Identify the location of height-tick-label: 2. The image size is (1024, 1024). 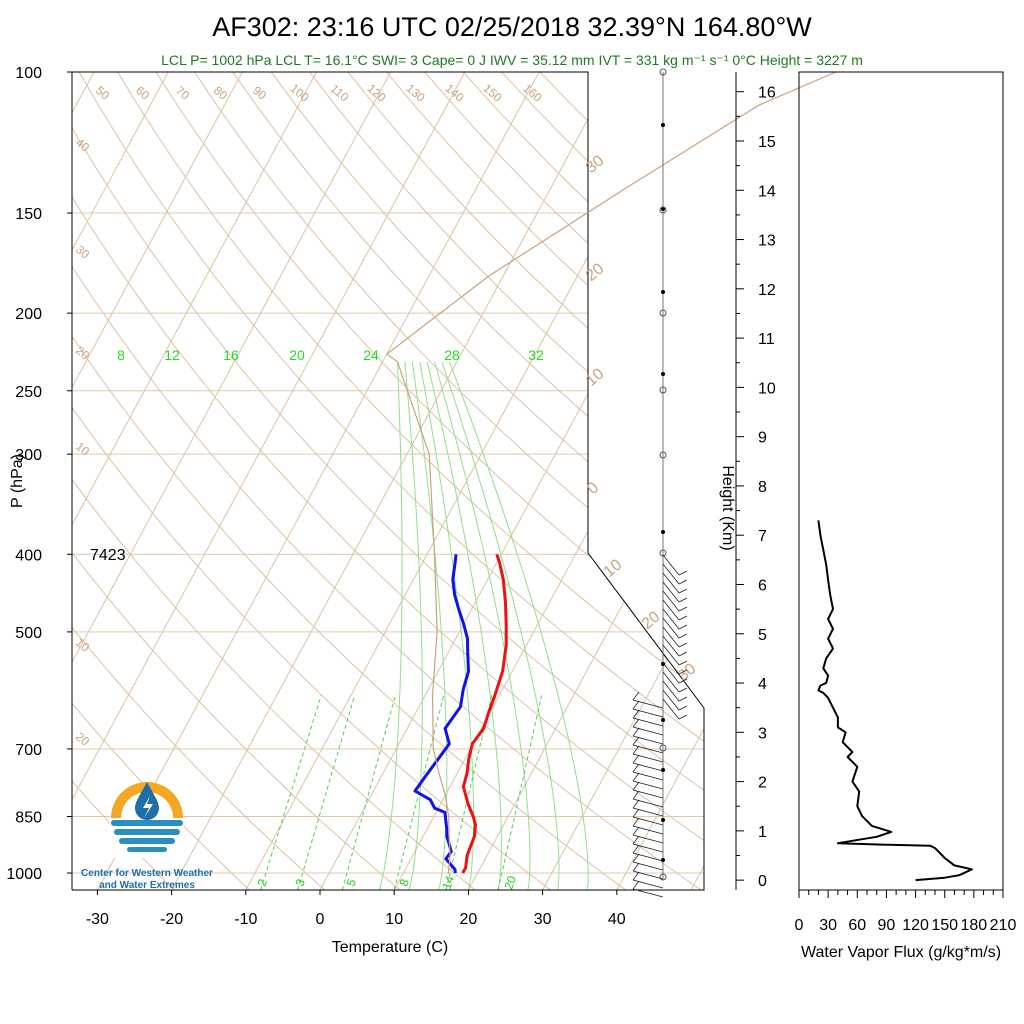
(762, 783).